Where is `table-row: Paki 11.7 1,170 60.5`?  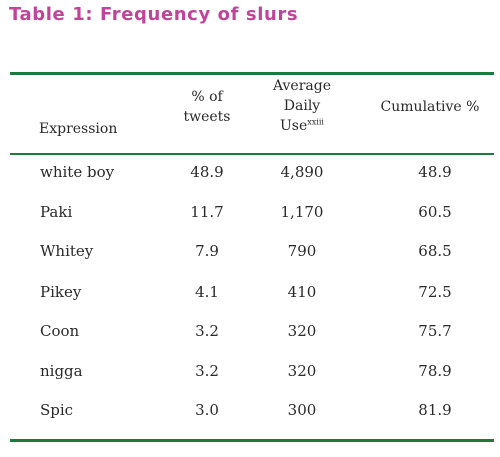 table-row: Paki 11.7 1,170 60.5 is located at coordinates (250, 212).